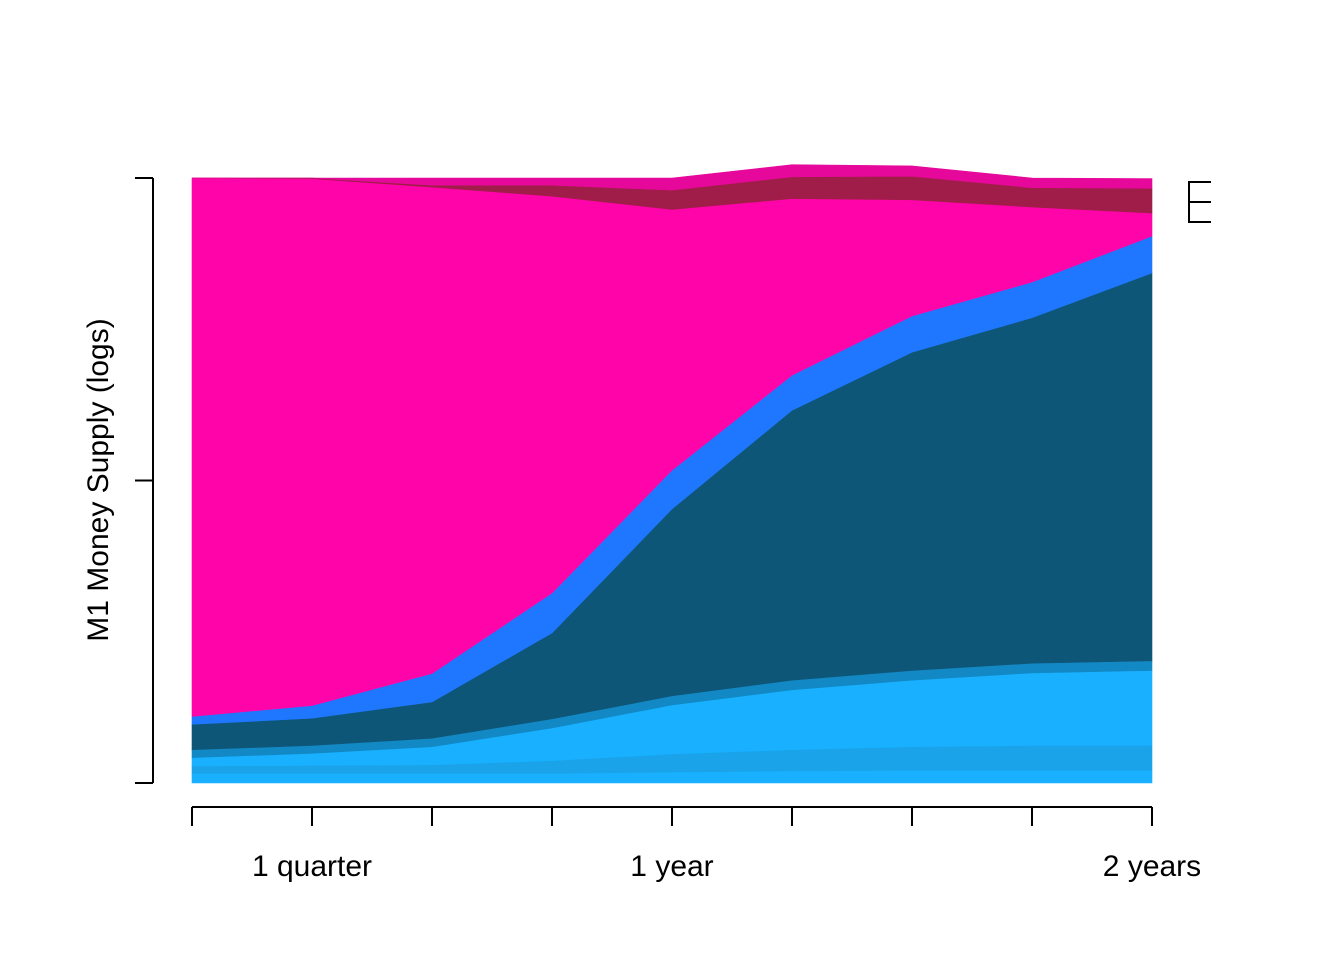 The image size is (1344, 960). What do you see at coordinates (144, 480) in the screenshot?
I see `y-axis` at bounding box center [144, 480].